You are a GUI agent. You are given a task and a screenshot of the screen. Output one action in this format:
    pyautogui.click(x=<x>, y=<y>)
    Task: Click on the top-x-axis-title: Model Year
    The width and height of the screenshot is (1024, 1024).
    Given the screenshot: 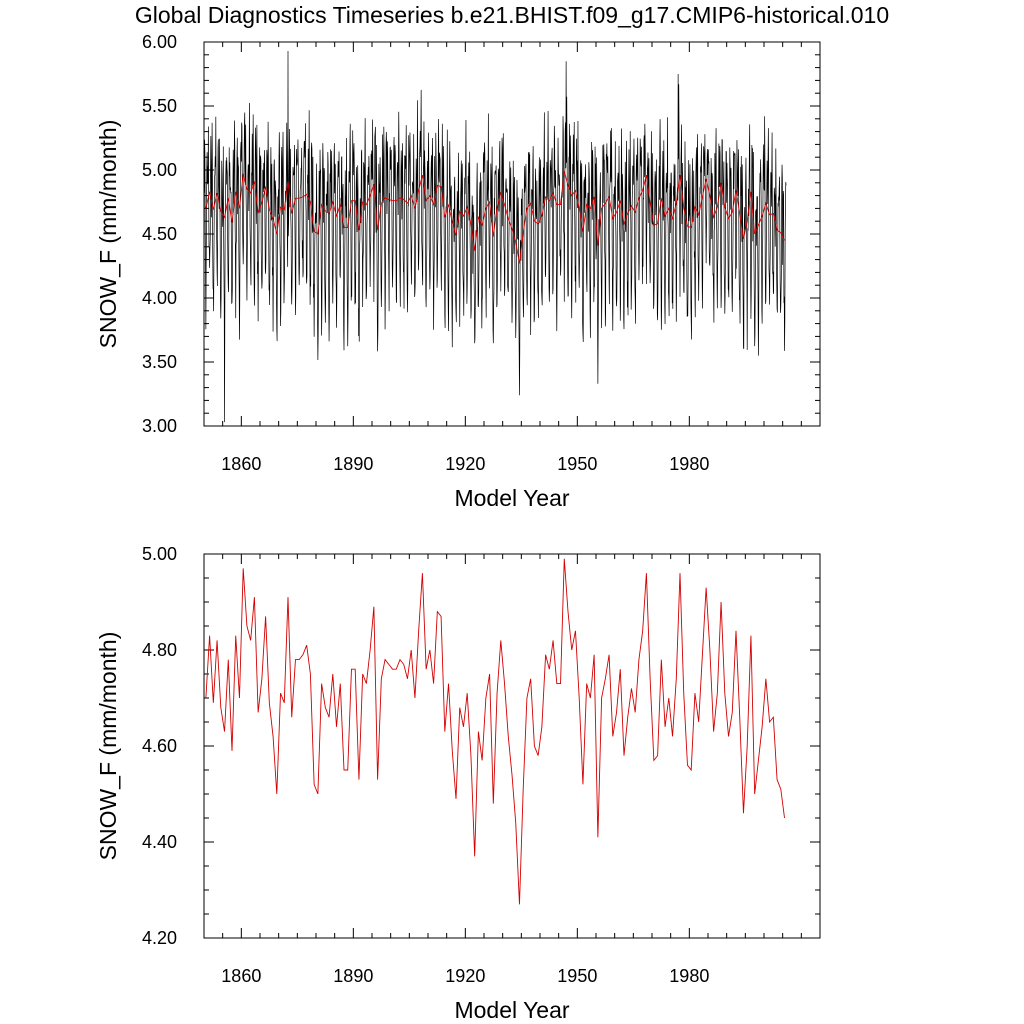 What is the action you would take?
    pyautogui.click(x=511, y=498)
    